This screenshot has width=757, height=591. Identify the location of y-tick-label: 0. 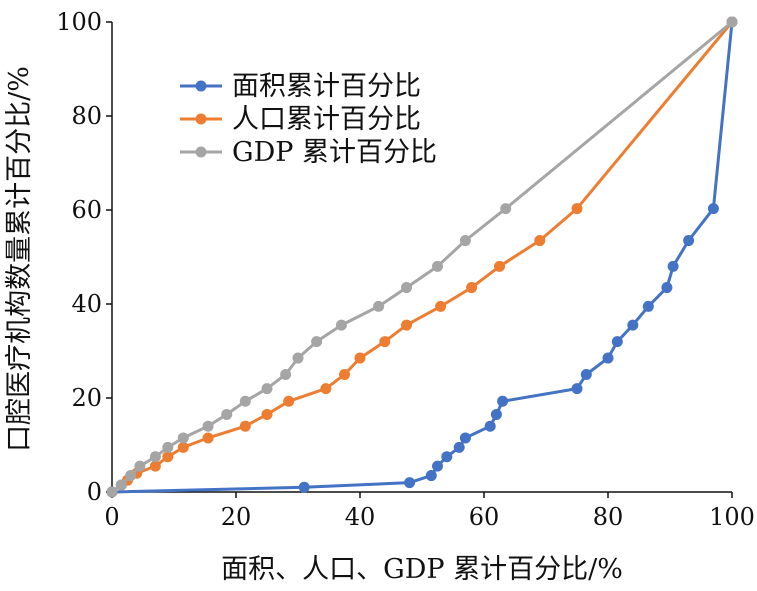
(94, 492).